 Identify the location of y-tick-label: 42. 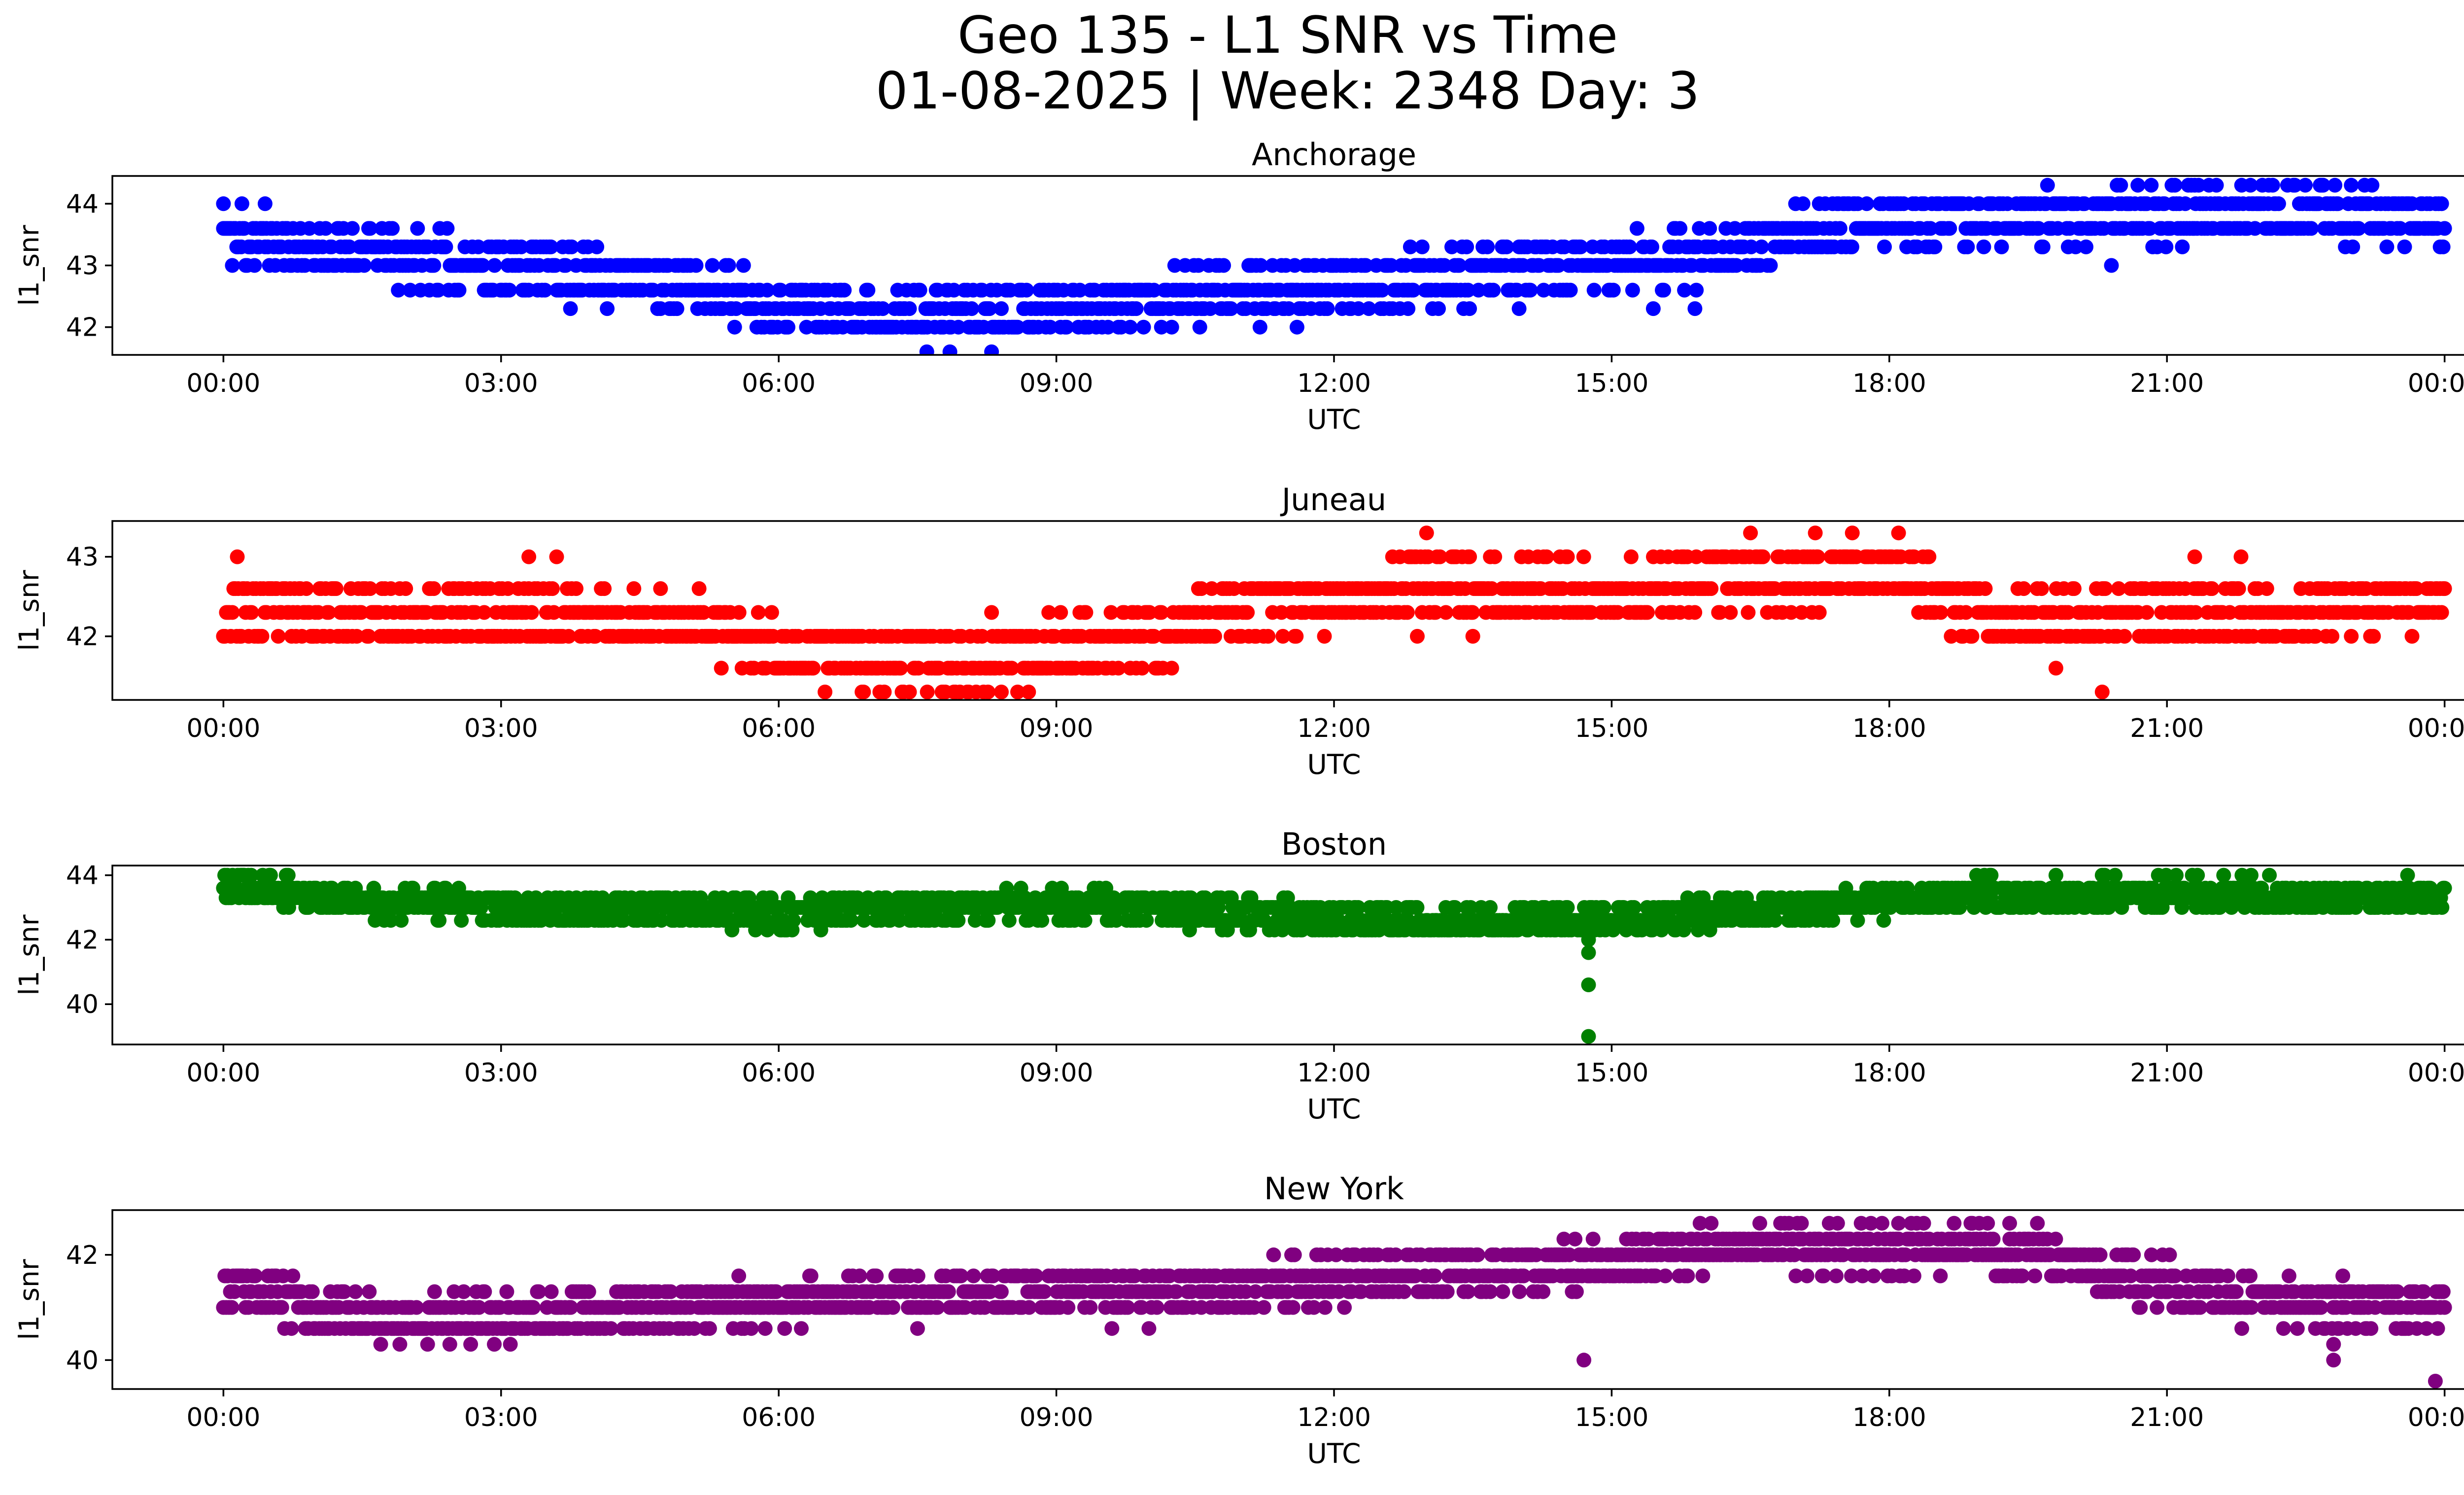
(82, 940).